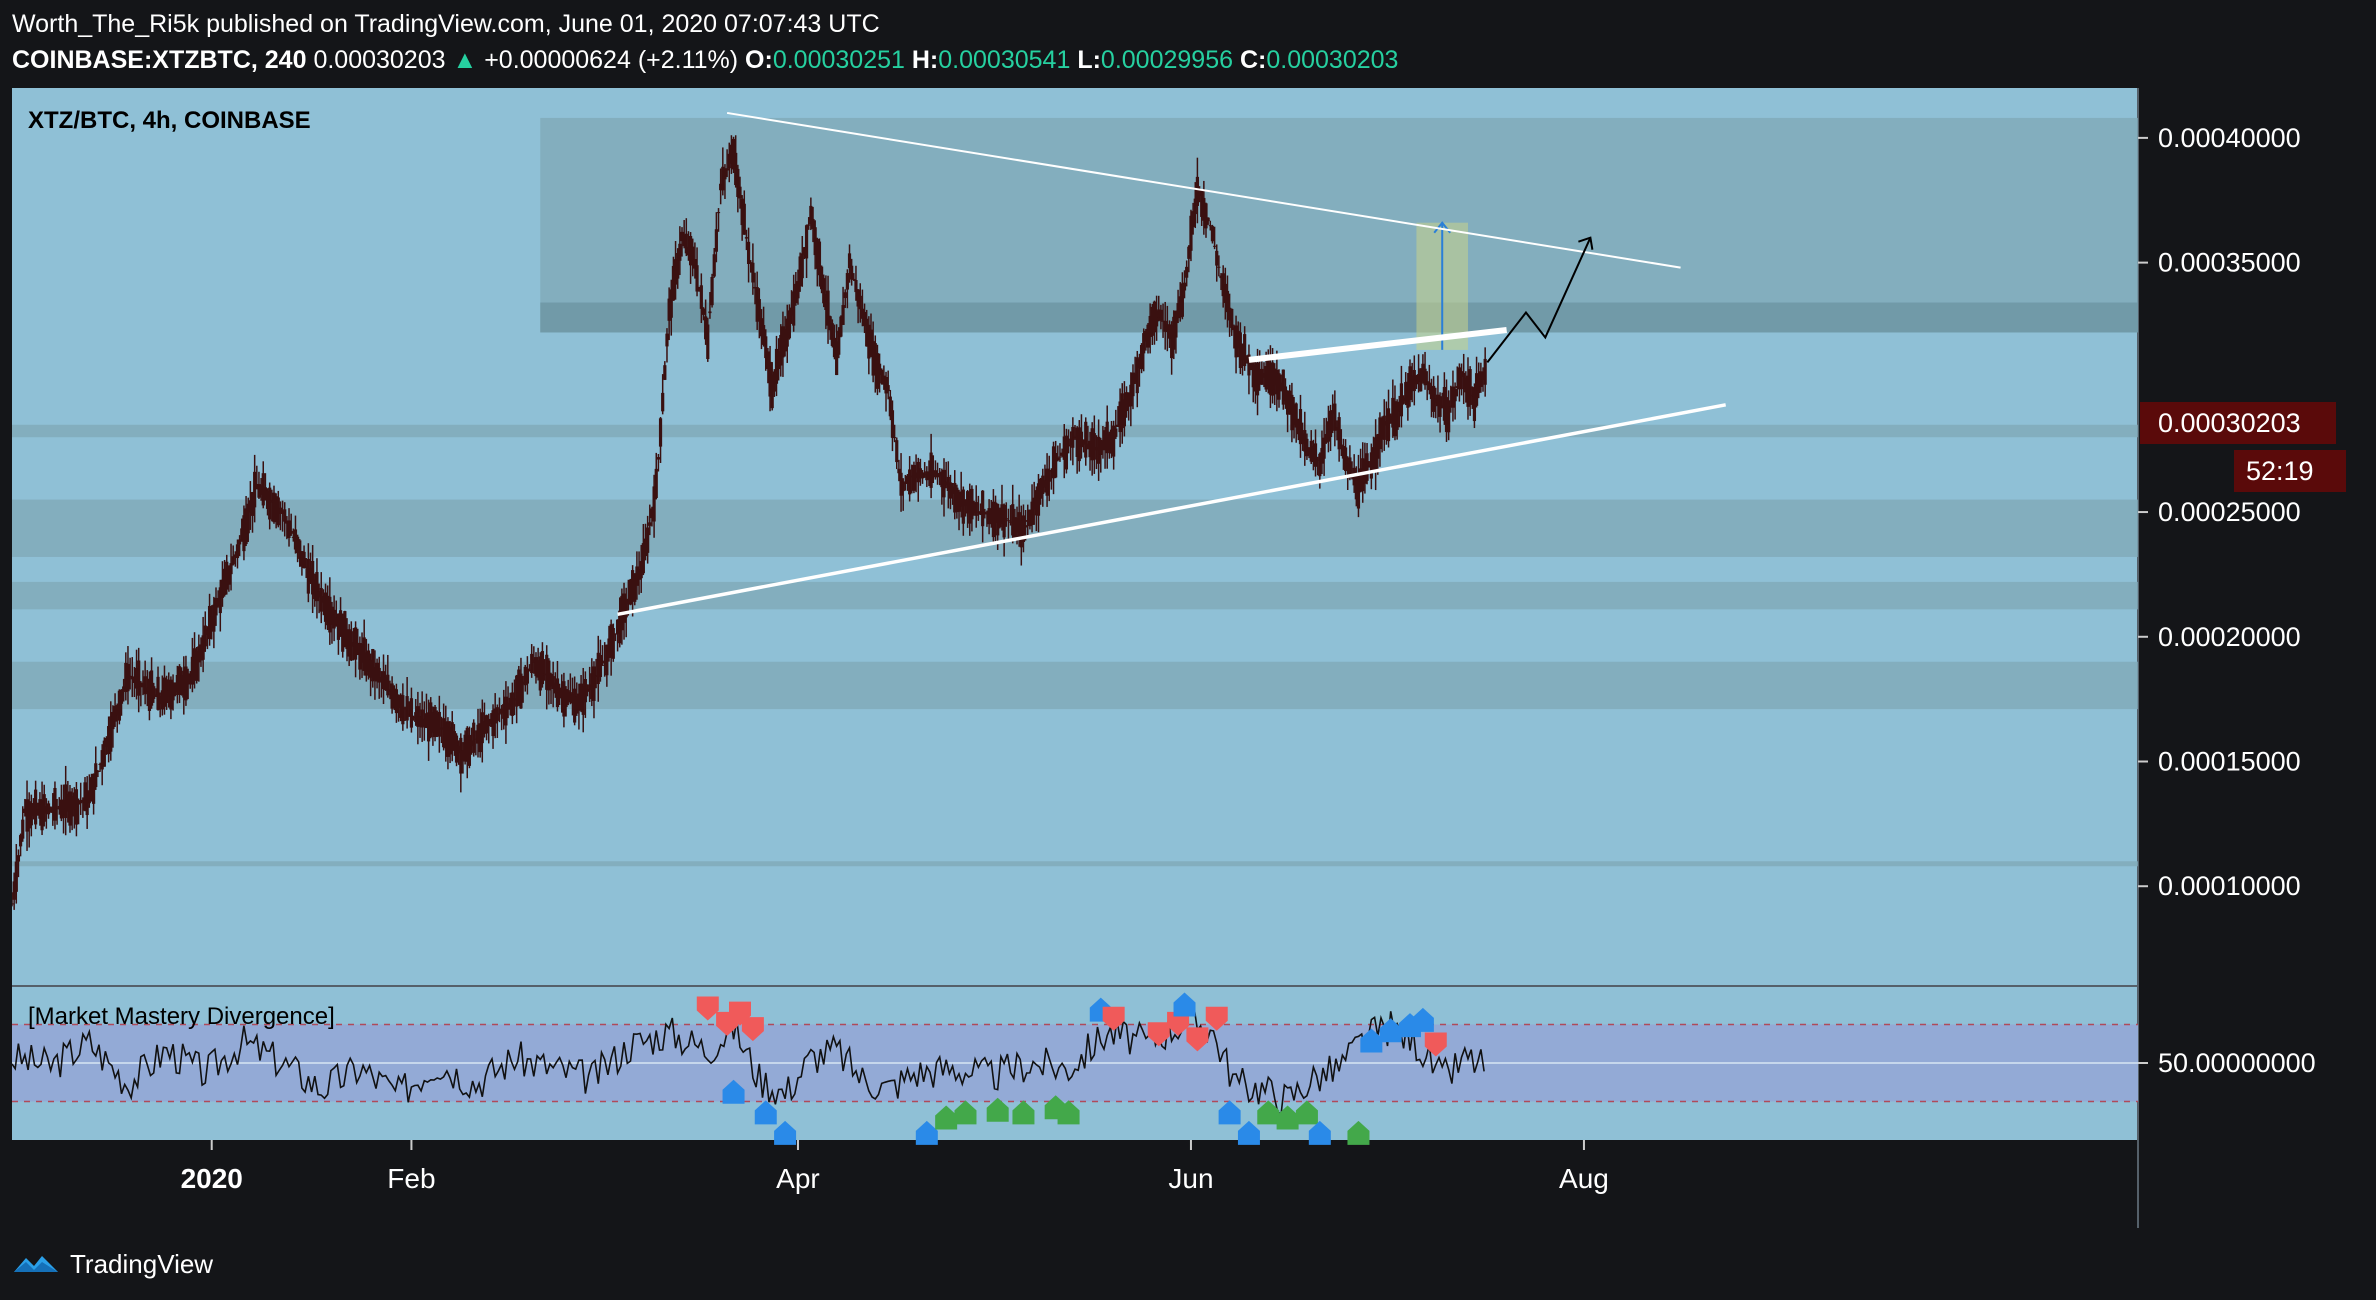 This screenshot has width=2376, height=1300. I want to click on tradingview-logo-icon, so click(36, 1264).